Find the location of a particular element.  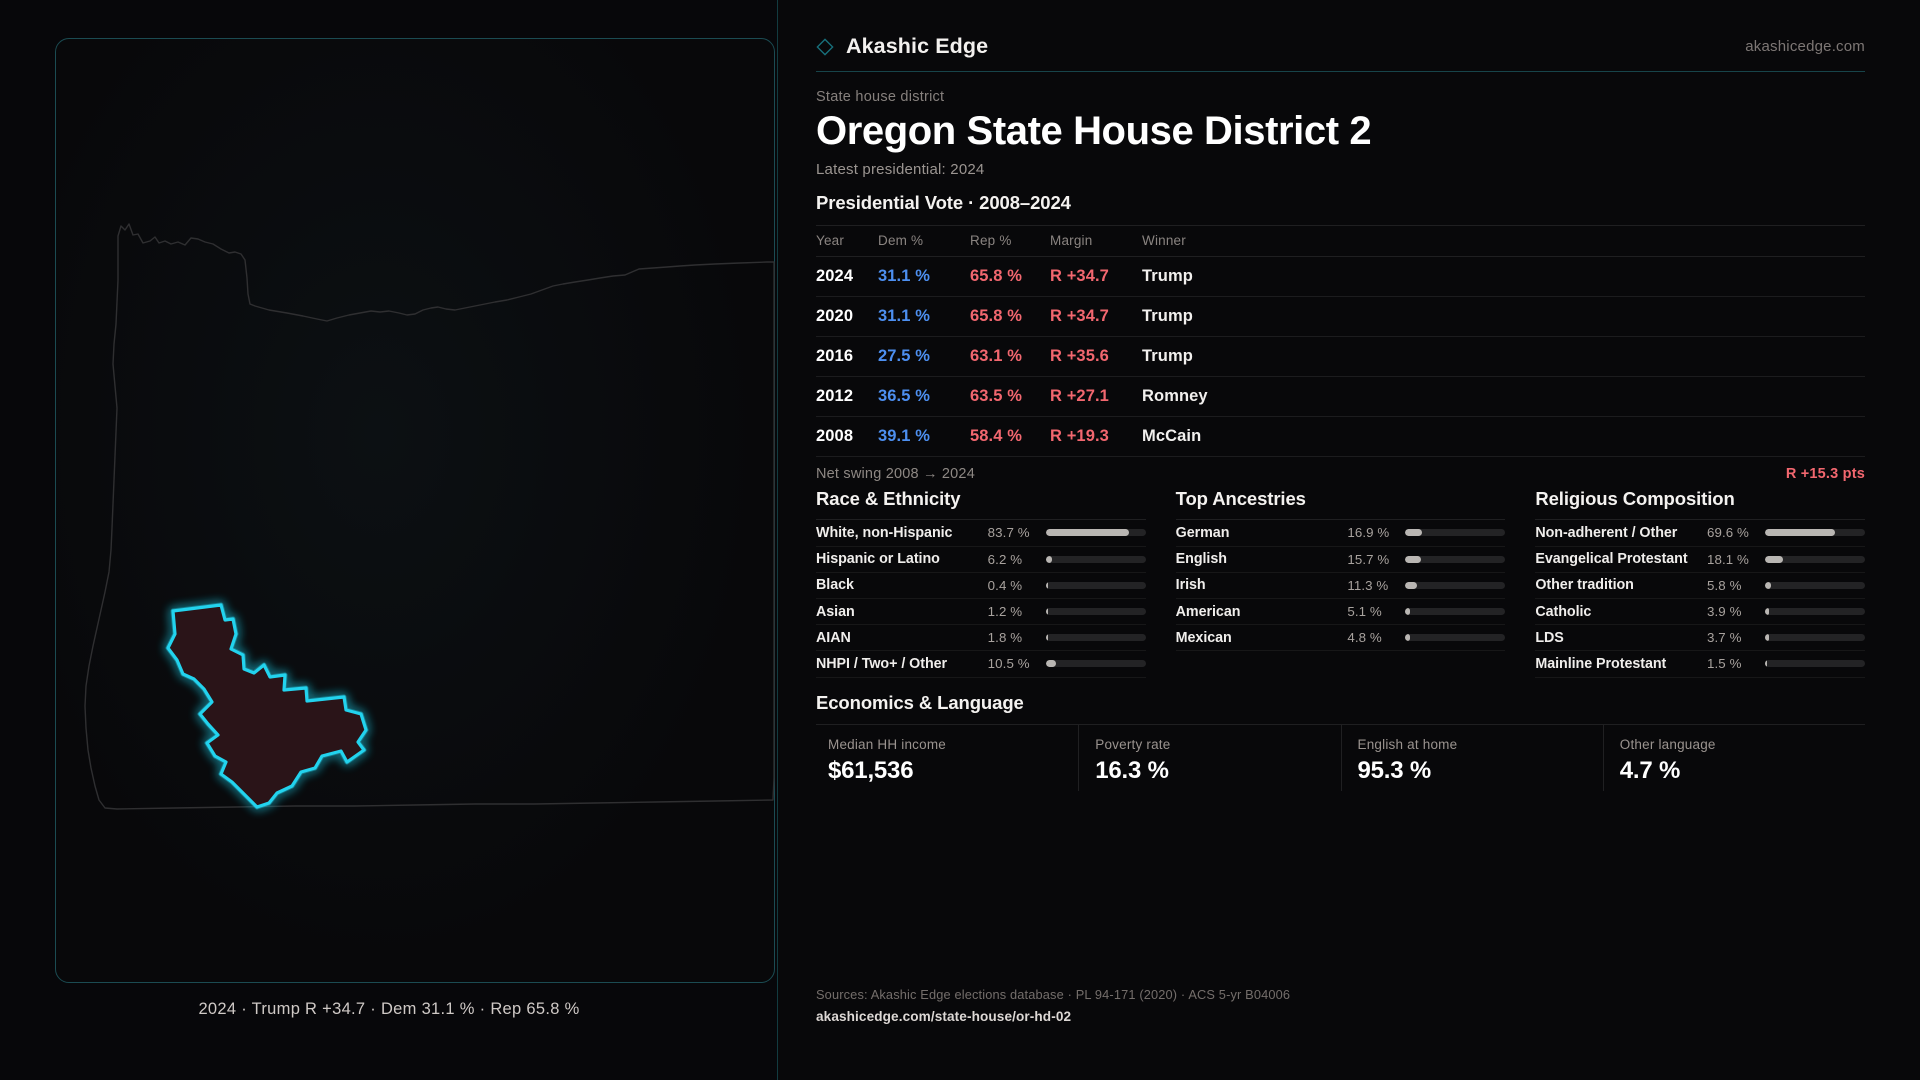

item-value: 1.8 % is located at coordinates (1005, 638).